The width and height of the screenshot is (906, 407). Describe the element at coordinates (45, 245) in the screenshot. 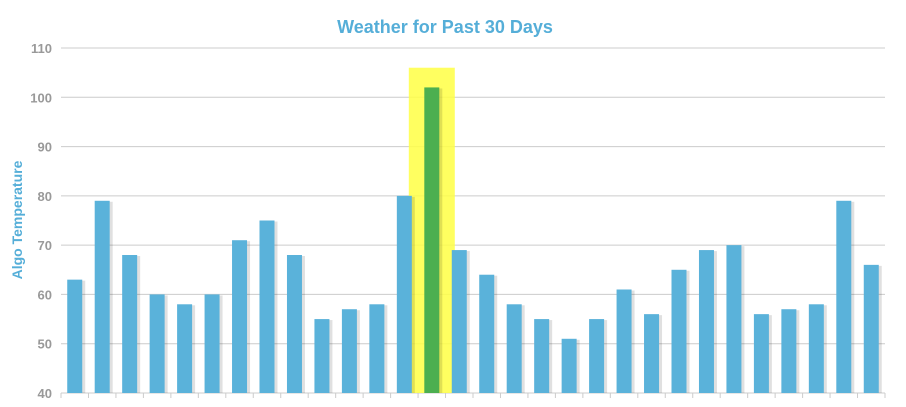

I see `y-tick-label: 70` at that location.